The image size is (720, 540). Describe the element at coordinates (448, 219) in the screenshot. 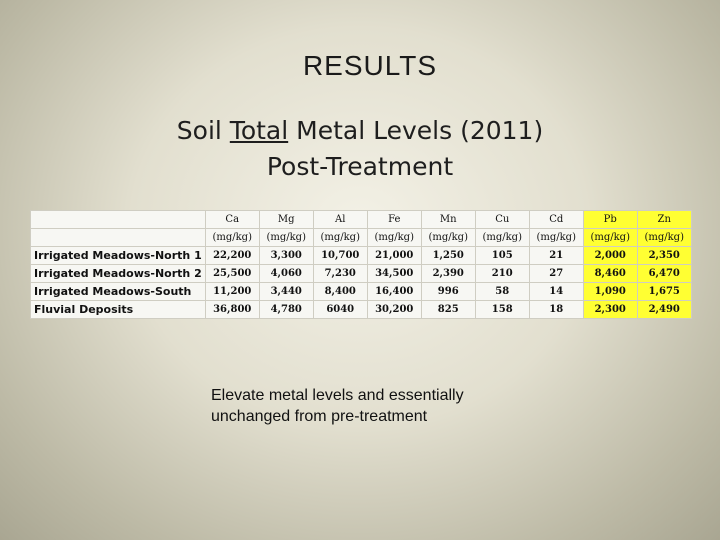

I see `header-element-mn: Mn` at that location.